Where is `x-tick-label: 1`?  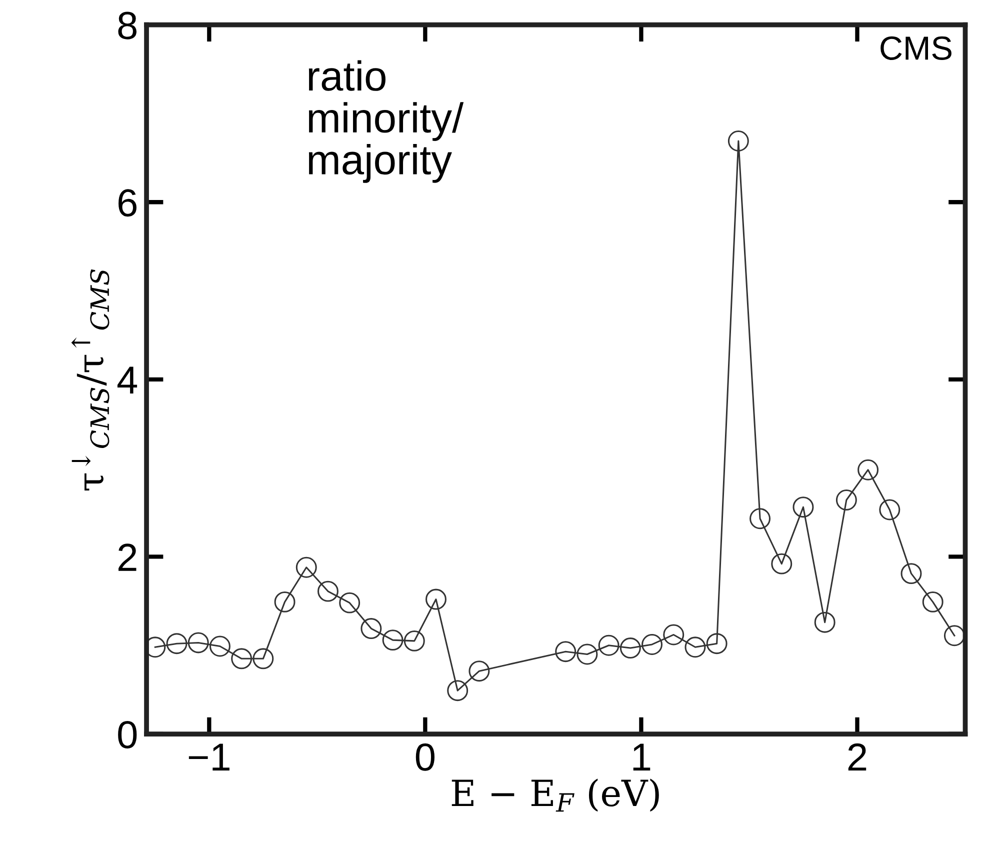 x-tick-label: 1 is located at coordinates (641, 757).